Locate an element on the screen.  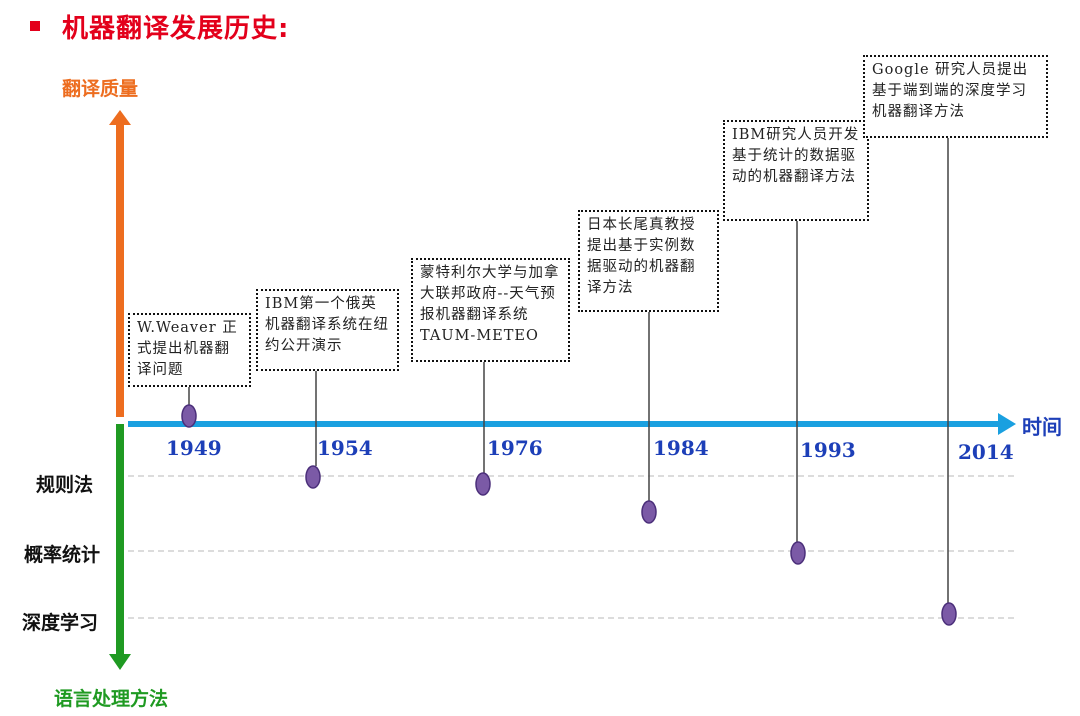
method-axis-label: 语言处理方法 is located at coordinates (111, 699).